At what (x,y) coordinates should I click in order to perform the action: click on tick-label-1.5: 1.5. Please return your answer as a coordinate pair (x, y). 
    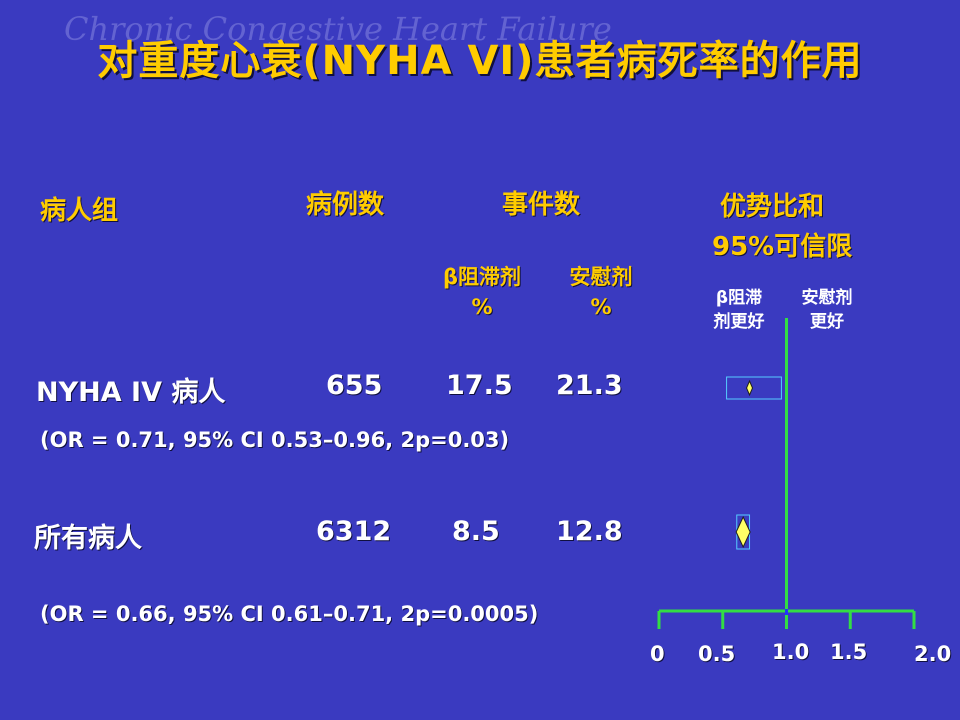
    Looking at the image, I should click on (849, 652).